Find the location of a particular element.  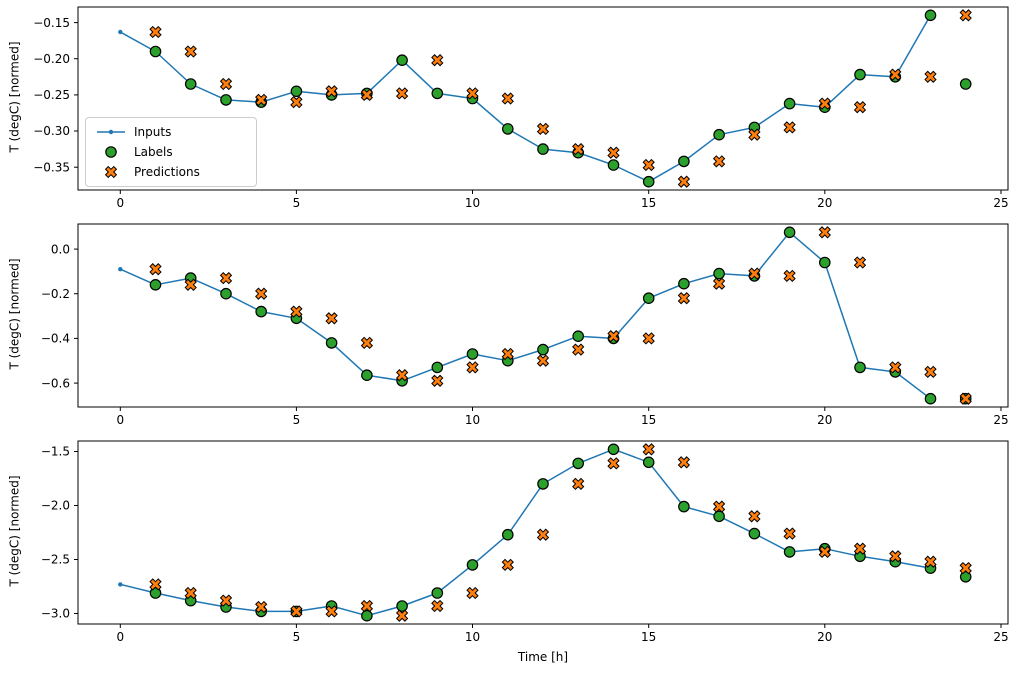

inputs-line-icon is located at coordinates (111, 132).